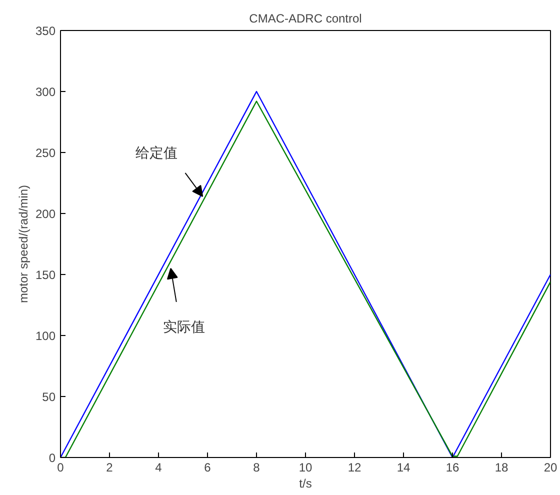  I want to click on y-tick-label: 350, so click(45, 31).